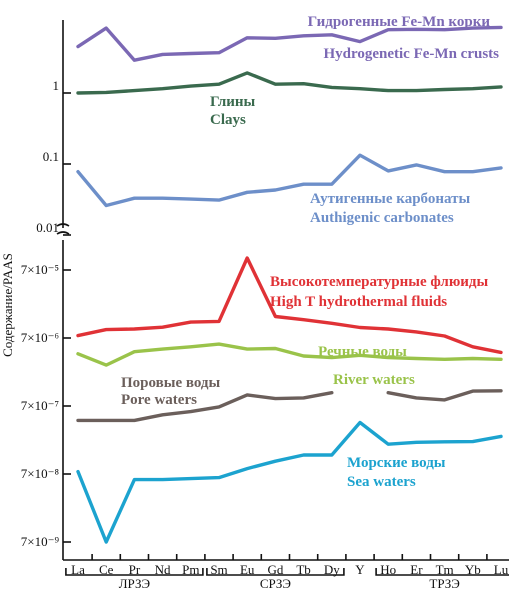  I want to click on x-tick-label: Dy, so click(332, 569).